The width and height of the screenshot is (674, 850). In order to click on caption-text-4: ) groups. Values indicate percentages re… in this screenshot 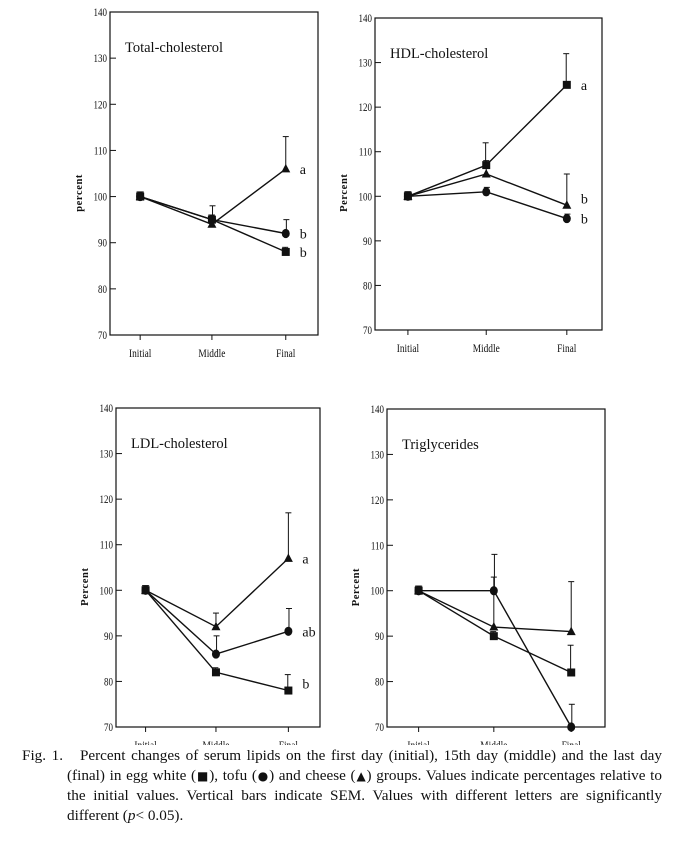, I will do `click(364, 795)`.